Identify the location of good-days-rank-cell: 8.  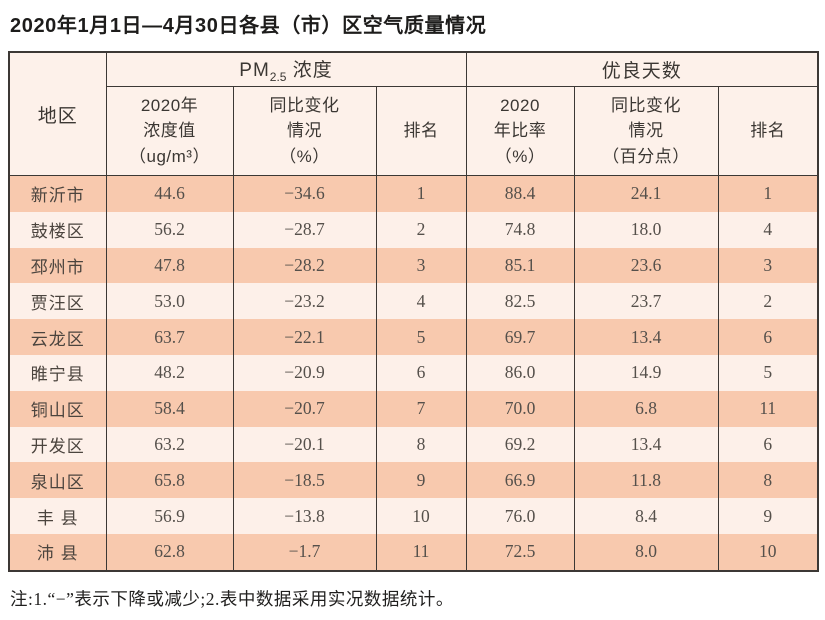
(768, 480).